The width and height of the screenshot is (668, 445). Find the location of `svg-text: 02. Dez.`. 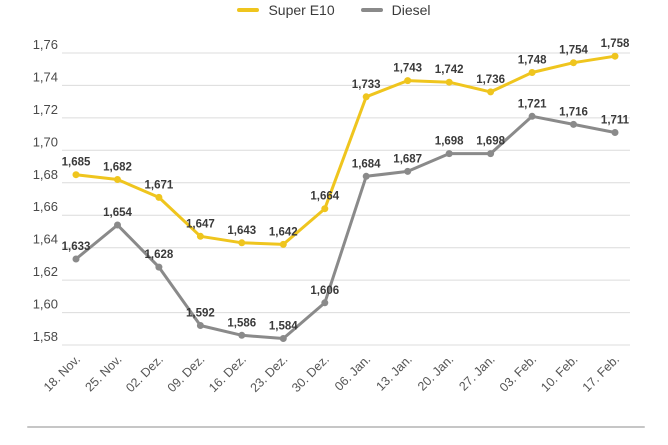

svg-text: 02. Dez. is located at coordinates (144, 373).